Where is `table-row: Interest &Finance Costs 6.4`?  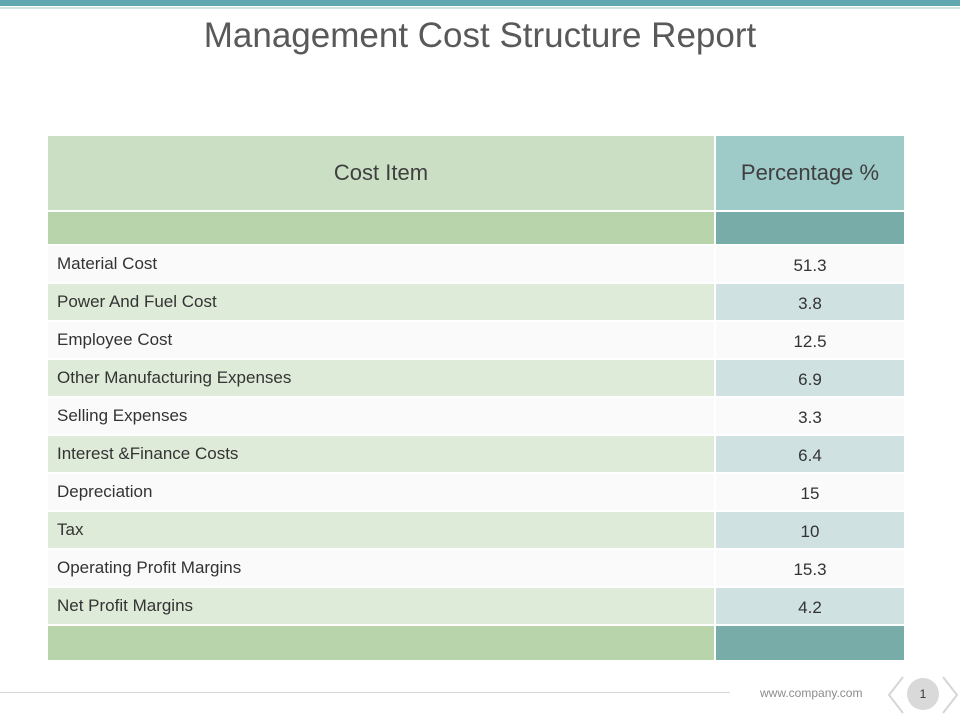
table-row: Interest &Finance Costs 6.4 is located at coordinates (476, 454).